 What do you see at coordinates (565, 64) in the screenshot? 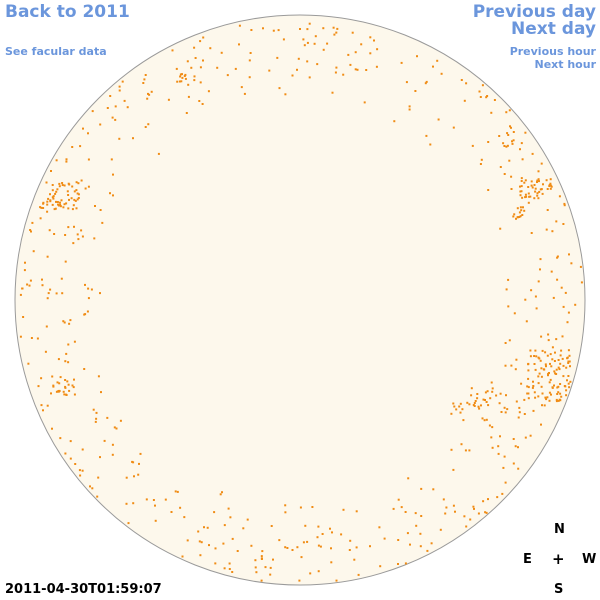
I see `next-hour-link: Next hour` at bounding box center [565, 64].